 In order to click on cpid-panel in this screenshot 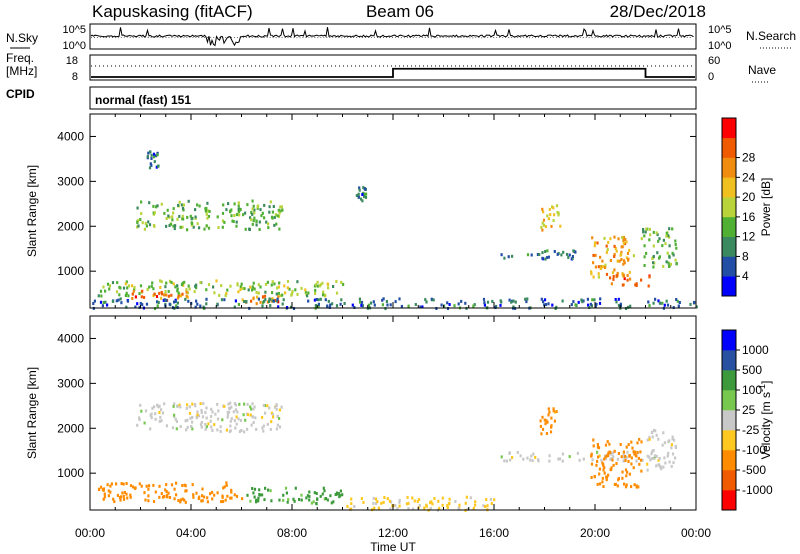, I will do `click(393, 98)`.